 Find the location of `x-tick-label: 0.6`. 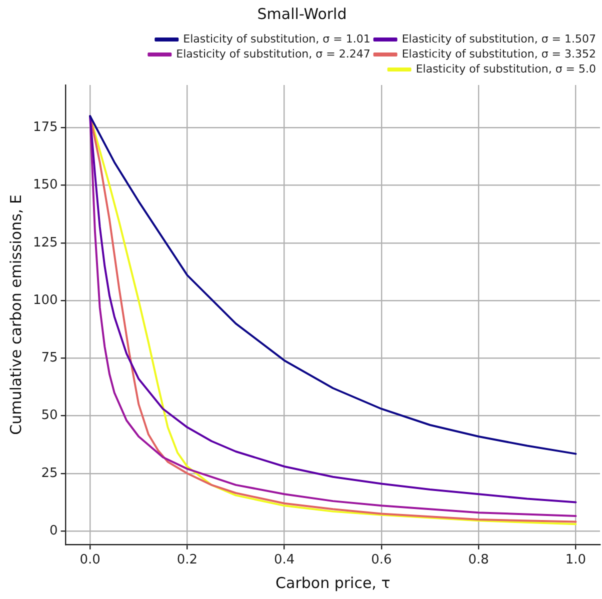

x-tick-label: 0.6 is located at coordinates (381, 560).